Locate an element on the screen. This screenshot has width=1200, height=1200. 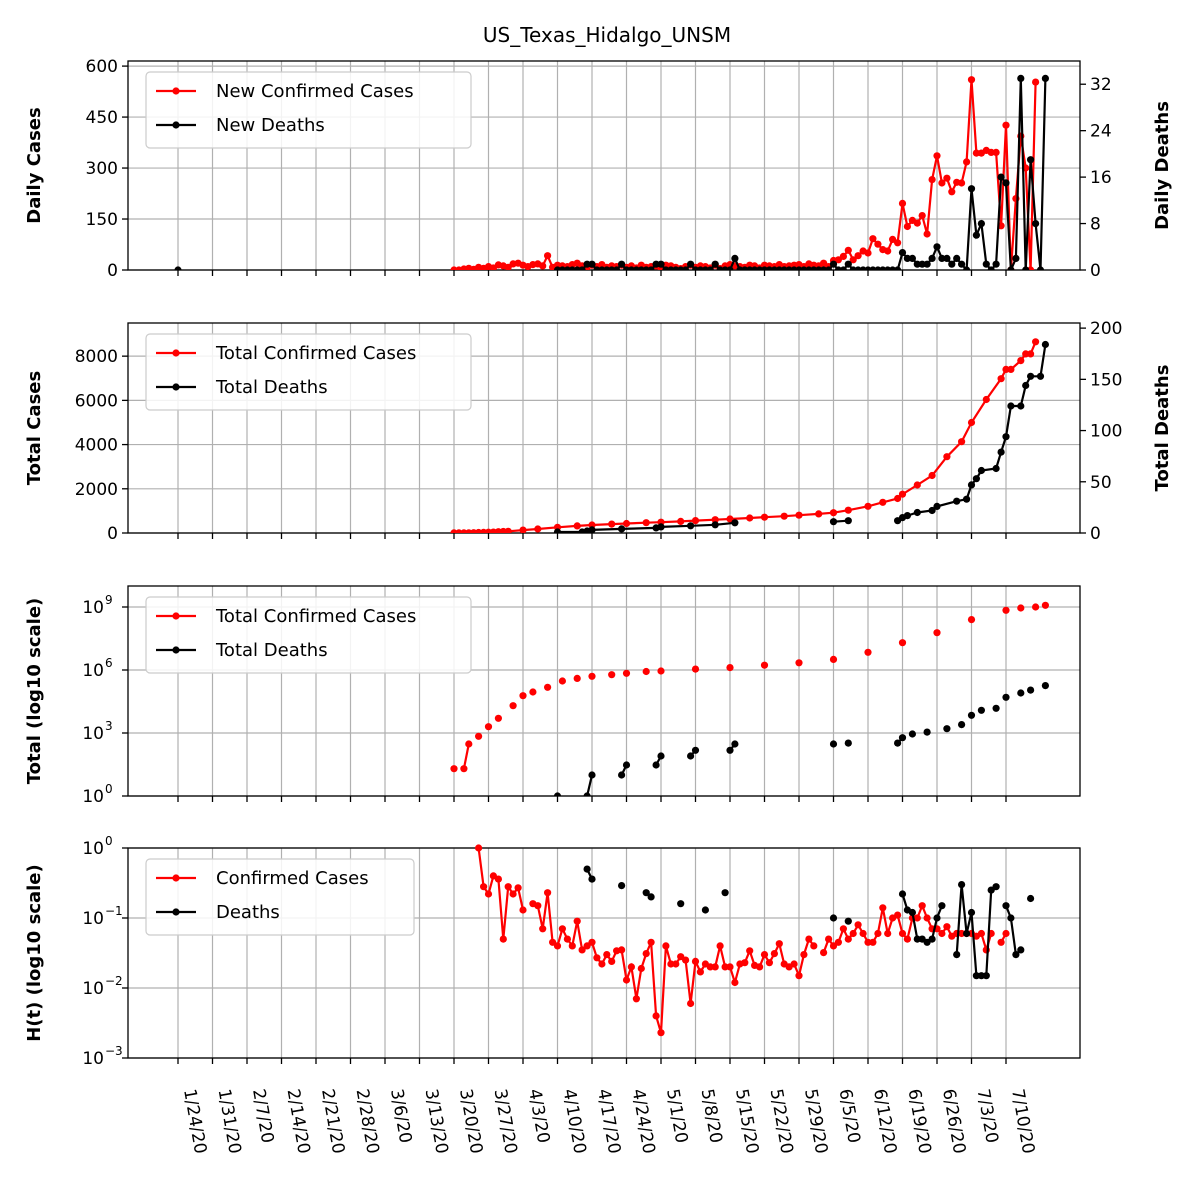
ytick-exponent: 6 is located at coordinates (109, 663).